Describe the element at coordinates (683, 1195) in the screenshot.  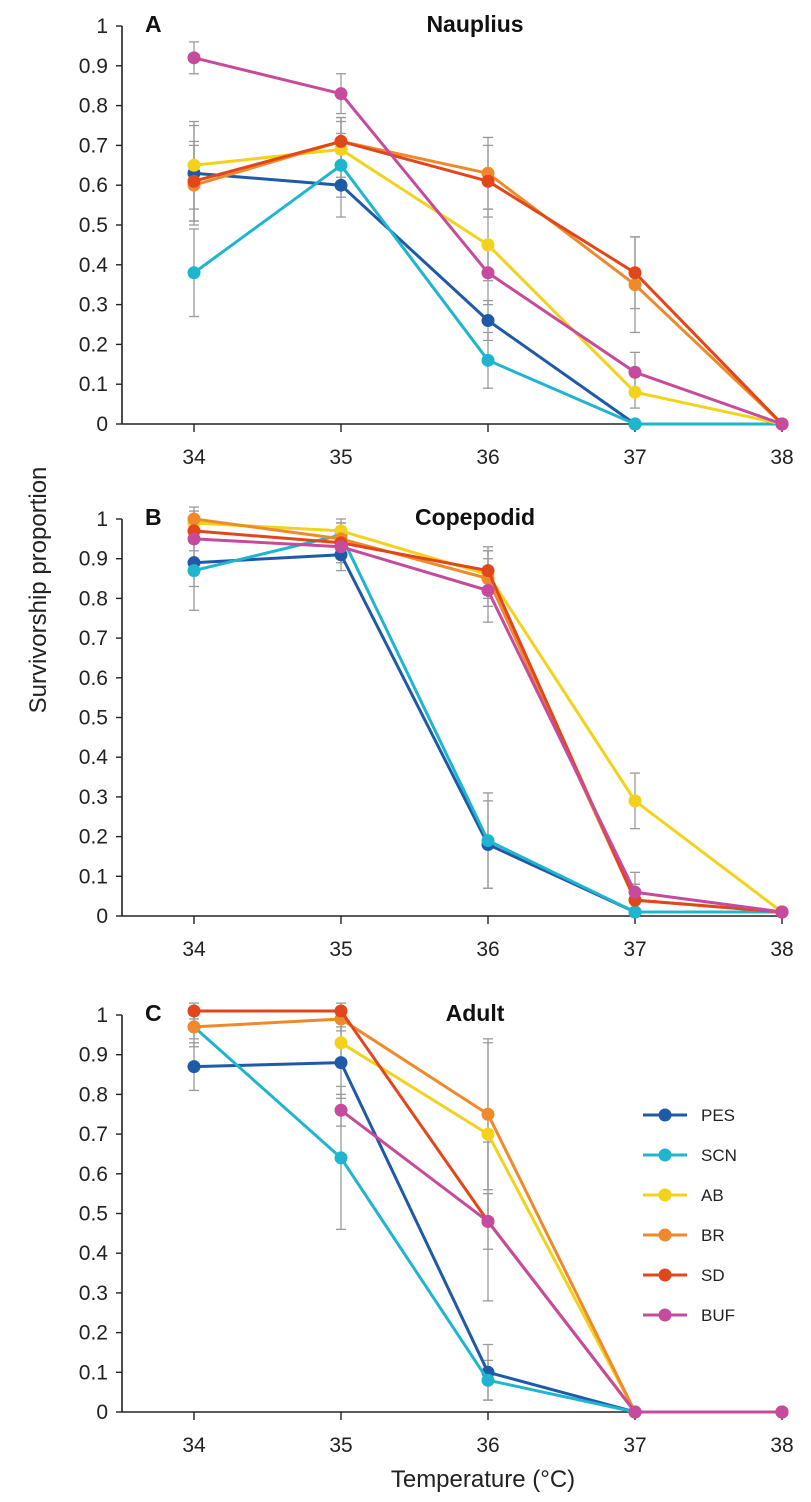
I see `legend-item-ab: AB` at that location.